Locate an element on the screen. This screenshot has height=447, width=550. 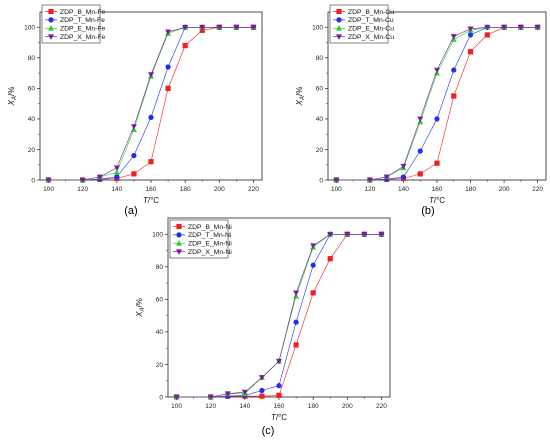
x-tick-label: 180 is located at coordinates (470, 189).